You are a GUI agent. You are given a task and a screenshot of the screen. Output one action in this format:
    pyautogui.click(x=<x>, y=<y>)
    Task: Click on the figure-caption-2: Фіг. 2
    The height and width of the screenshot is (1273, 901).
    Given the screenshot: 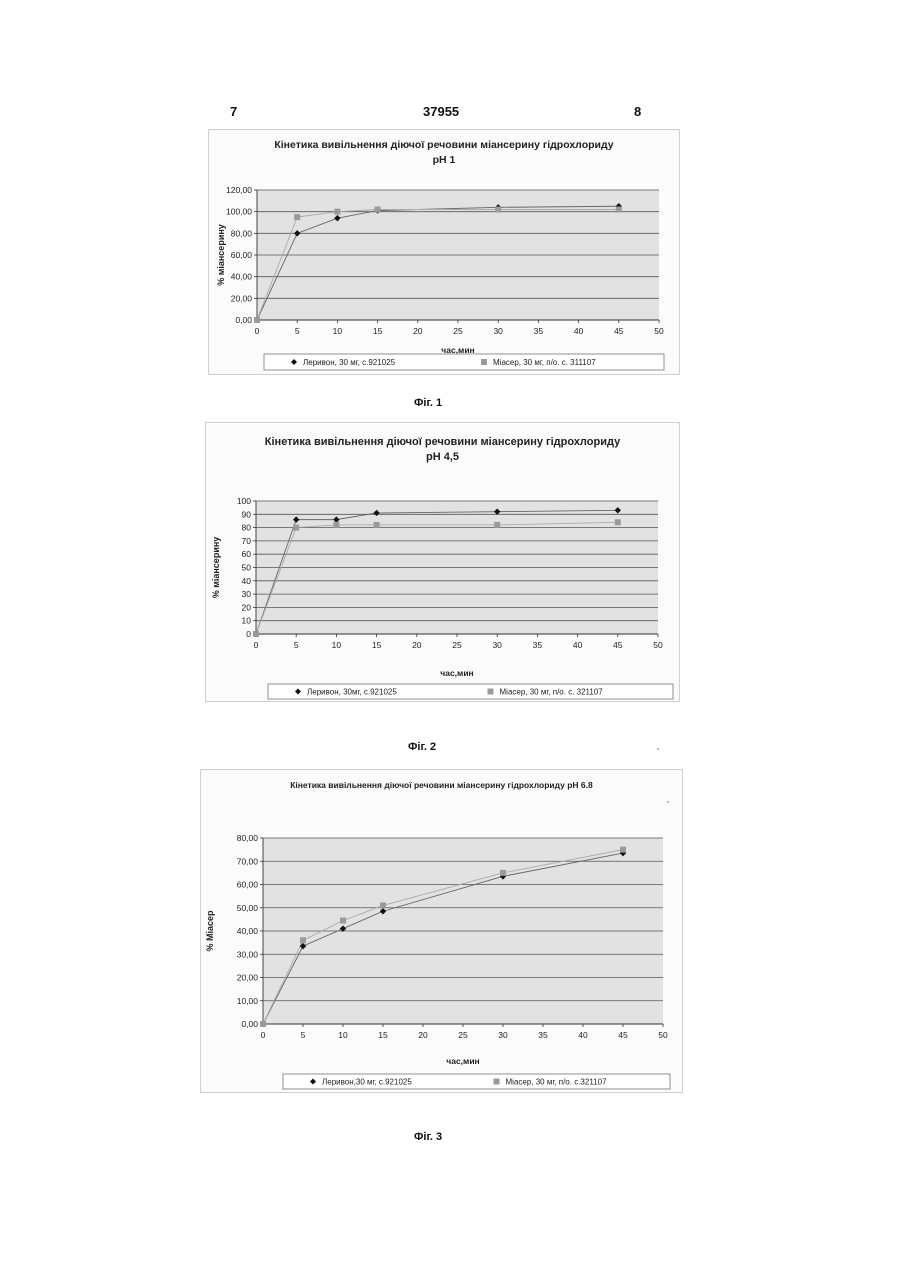 What is the action you would take?
    pyautogui.click(x=422, y=747)
    